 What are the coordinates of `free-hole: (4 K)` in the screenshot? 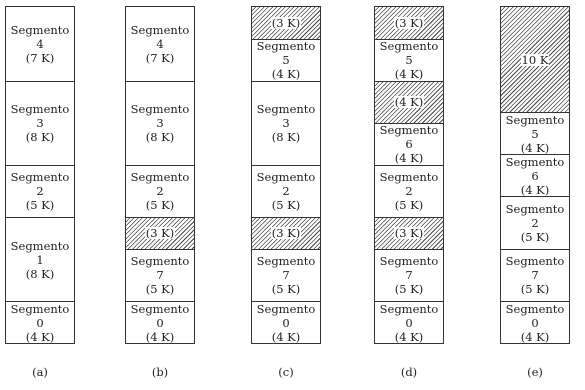 It's located at (409, 101).